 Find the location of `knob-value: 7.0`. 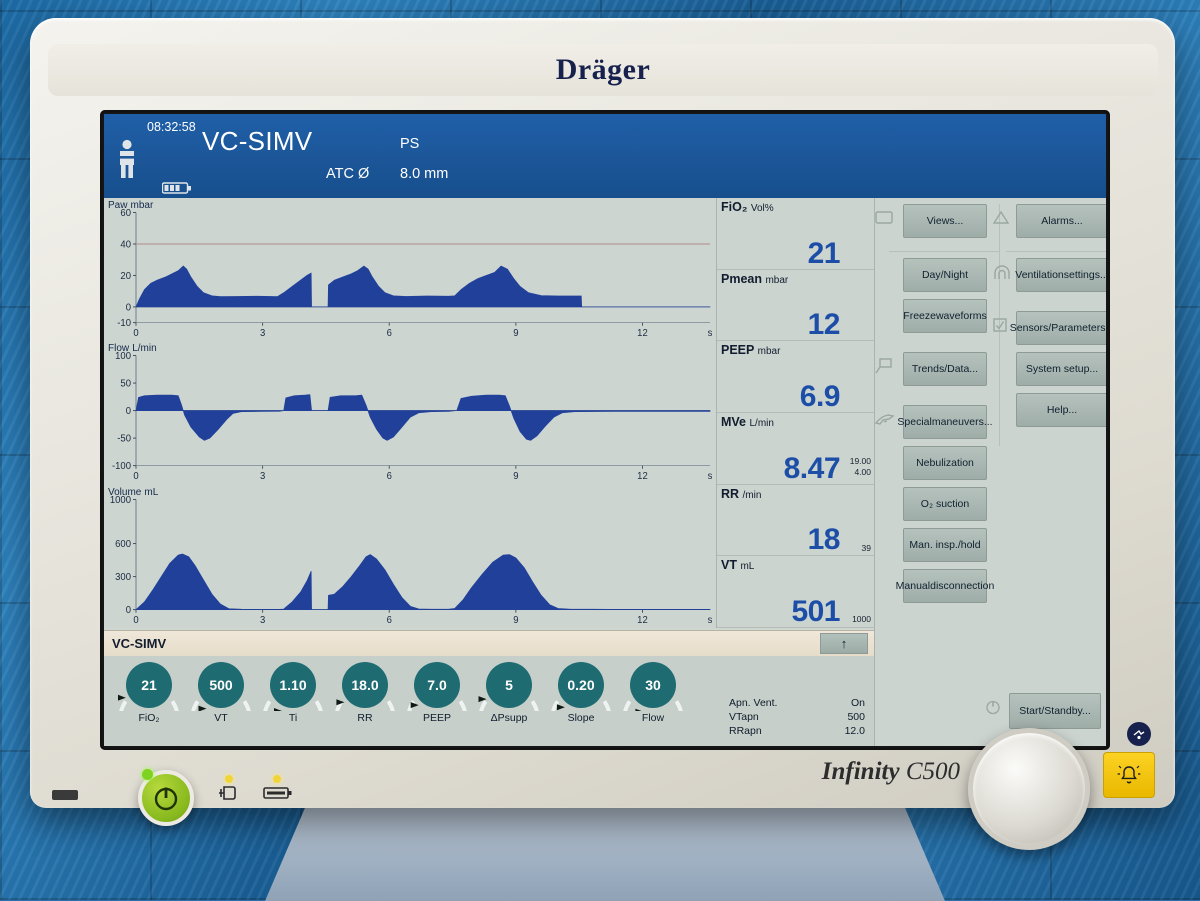

knob-value: 7.0 is located at coordinates (437, 685).